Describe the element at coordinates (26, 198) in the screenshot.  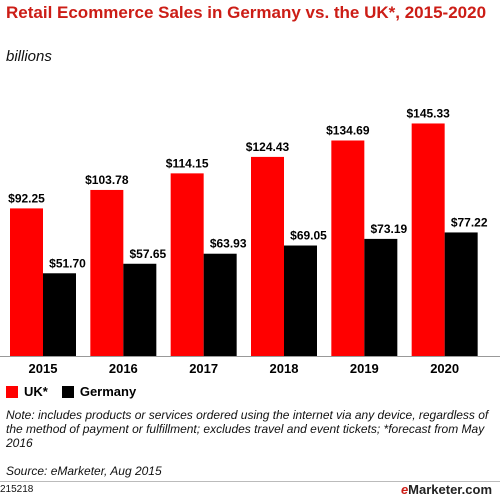
I see `value-label-uk-2015: $92.25` at that location.